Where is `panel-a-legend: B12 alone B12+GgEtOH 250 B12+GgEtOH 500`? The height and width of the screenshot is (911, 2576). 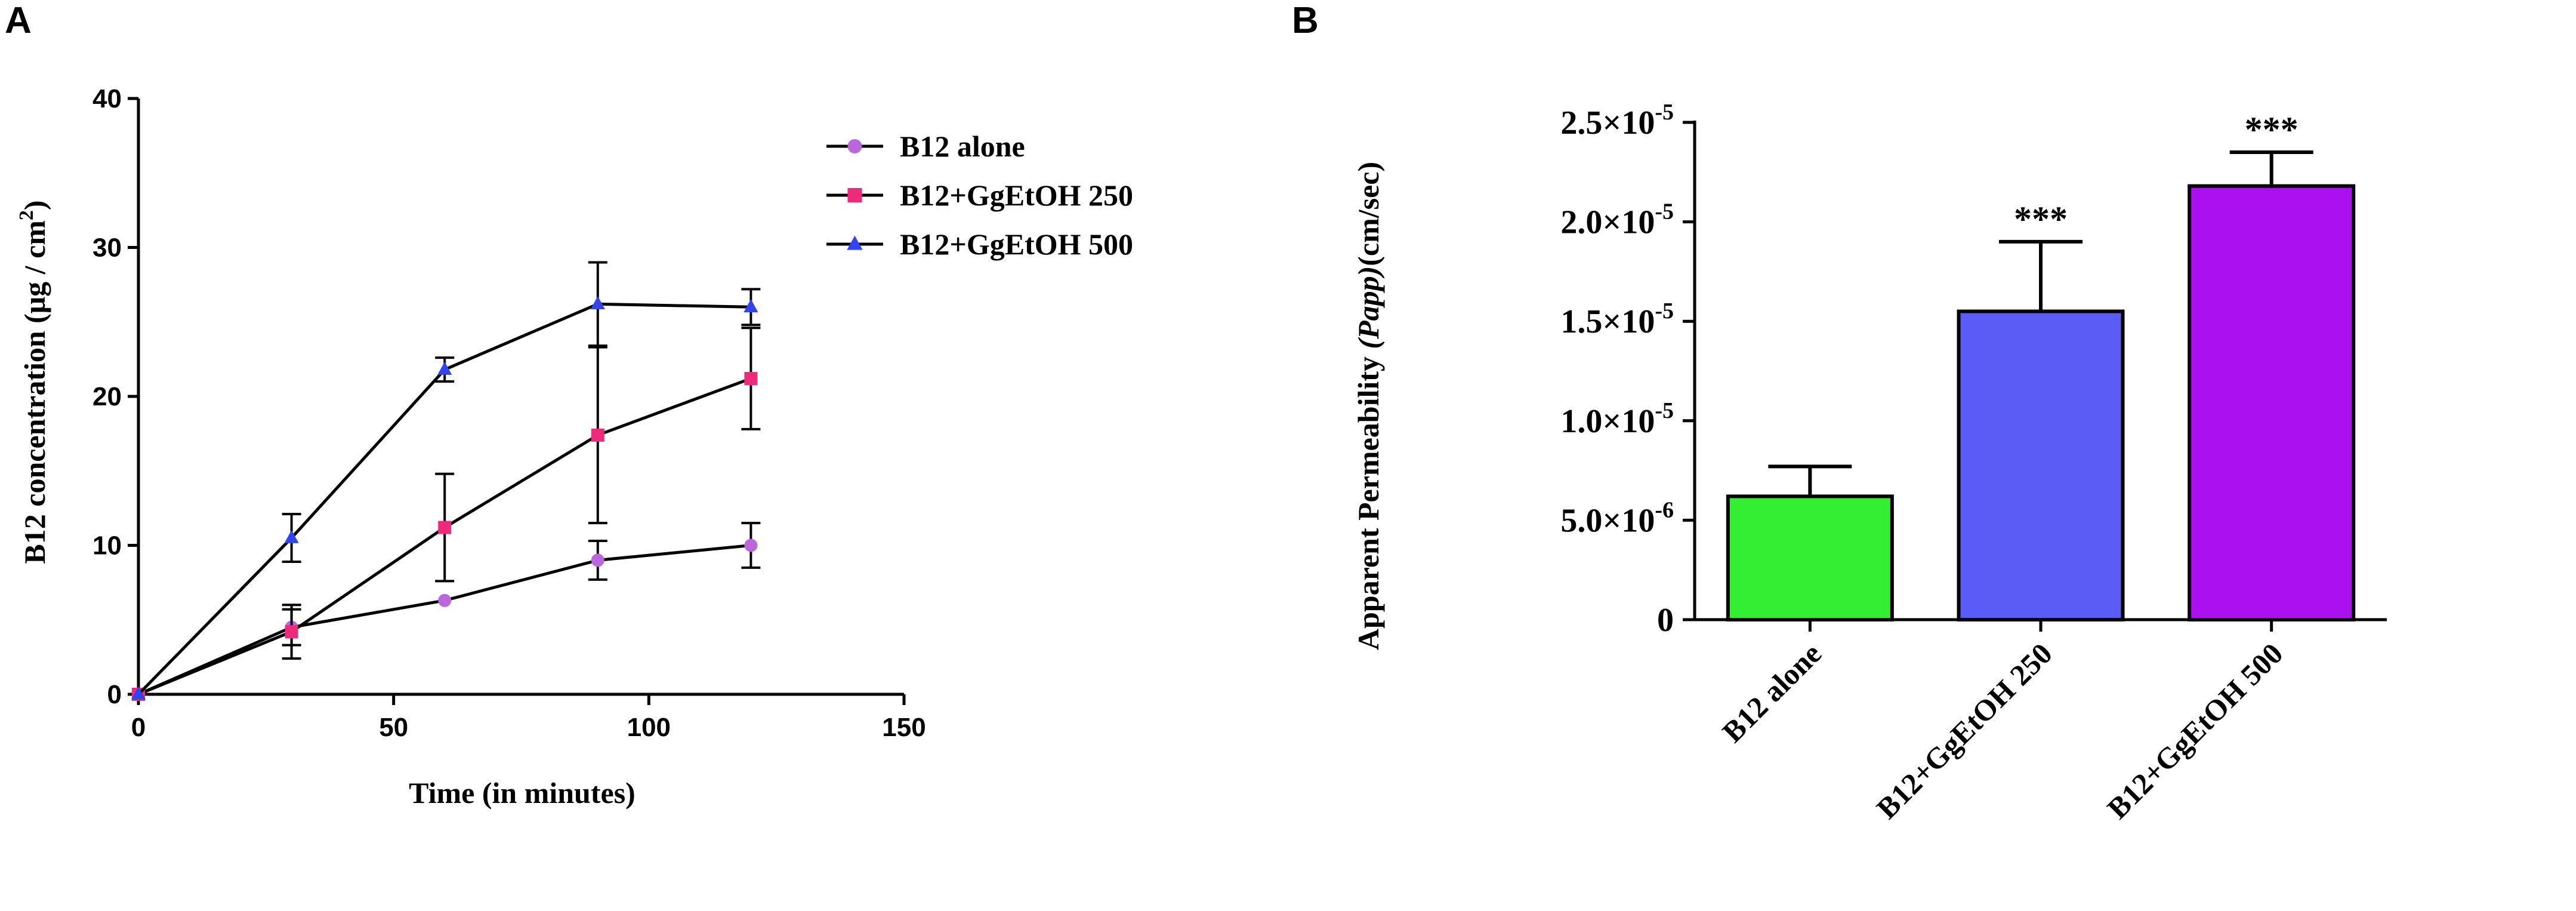 panel-a-legend: B12 alone B12+GgEtOH 250 B12+GgEtOH 500 is located at coordinates (979, 195).